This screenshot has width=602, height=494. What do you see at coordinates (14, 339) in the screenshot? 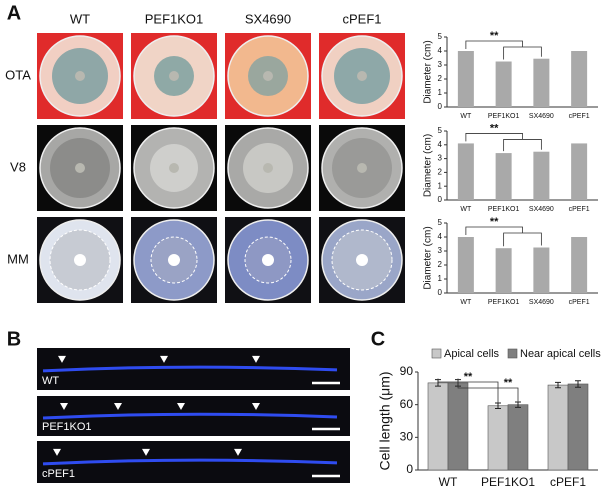
I see `panel-label: B` at bounding box center [14, 339].